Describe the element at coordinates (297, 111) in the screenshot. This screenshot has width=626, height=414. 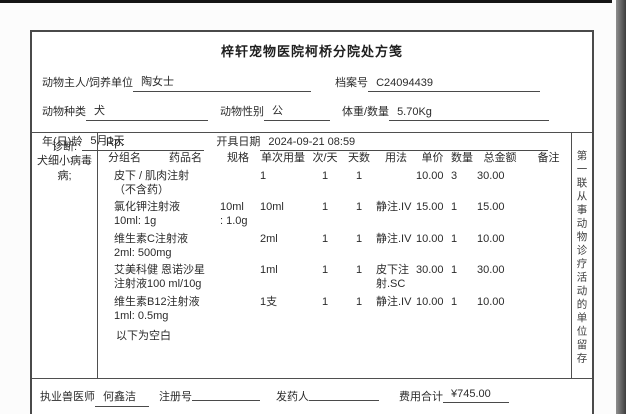
I see `gender-value: 公` at that location.